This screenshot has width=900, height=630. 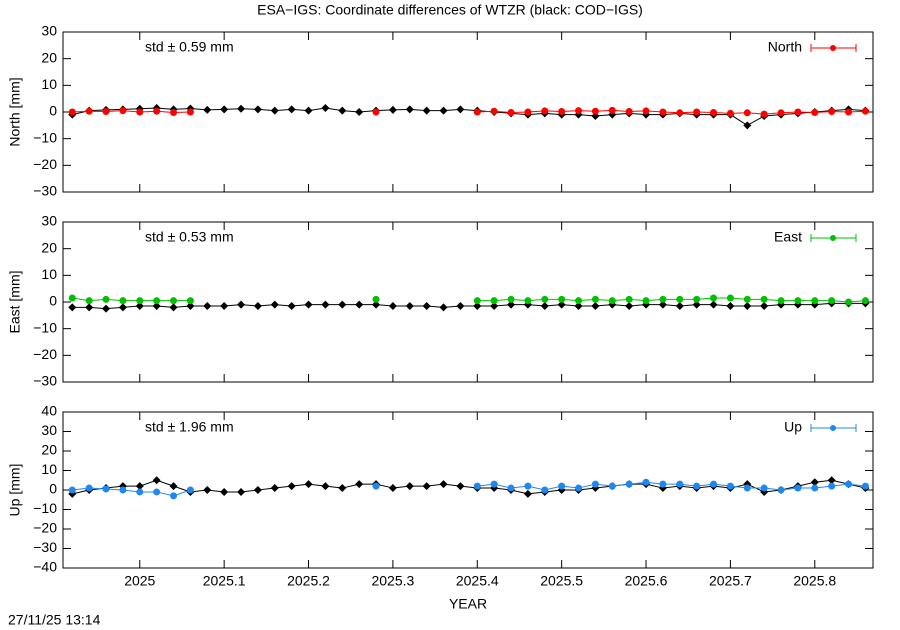 I want to click on legend-label: Up, so click(x=793, y=427).